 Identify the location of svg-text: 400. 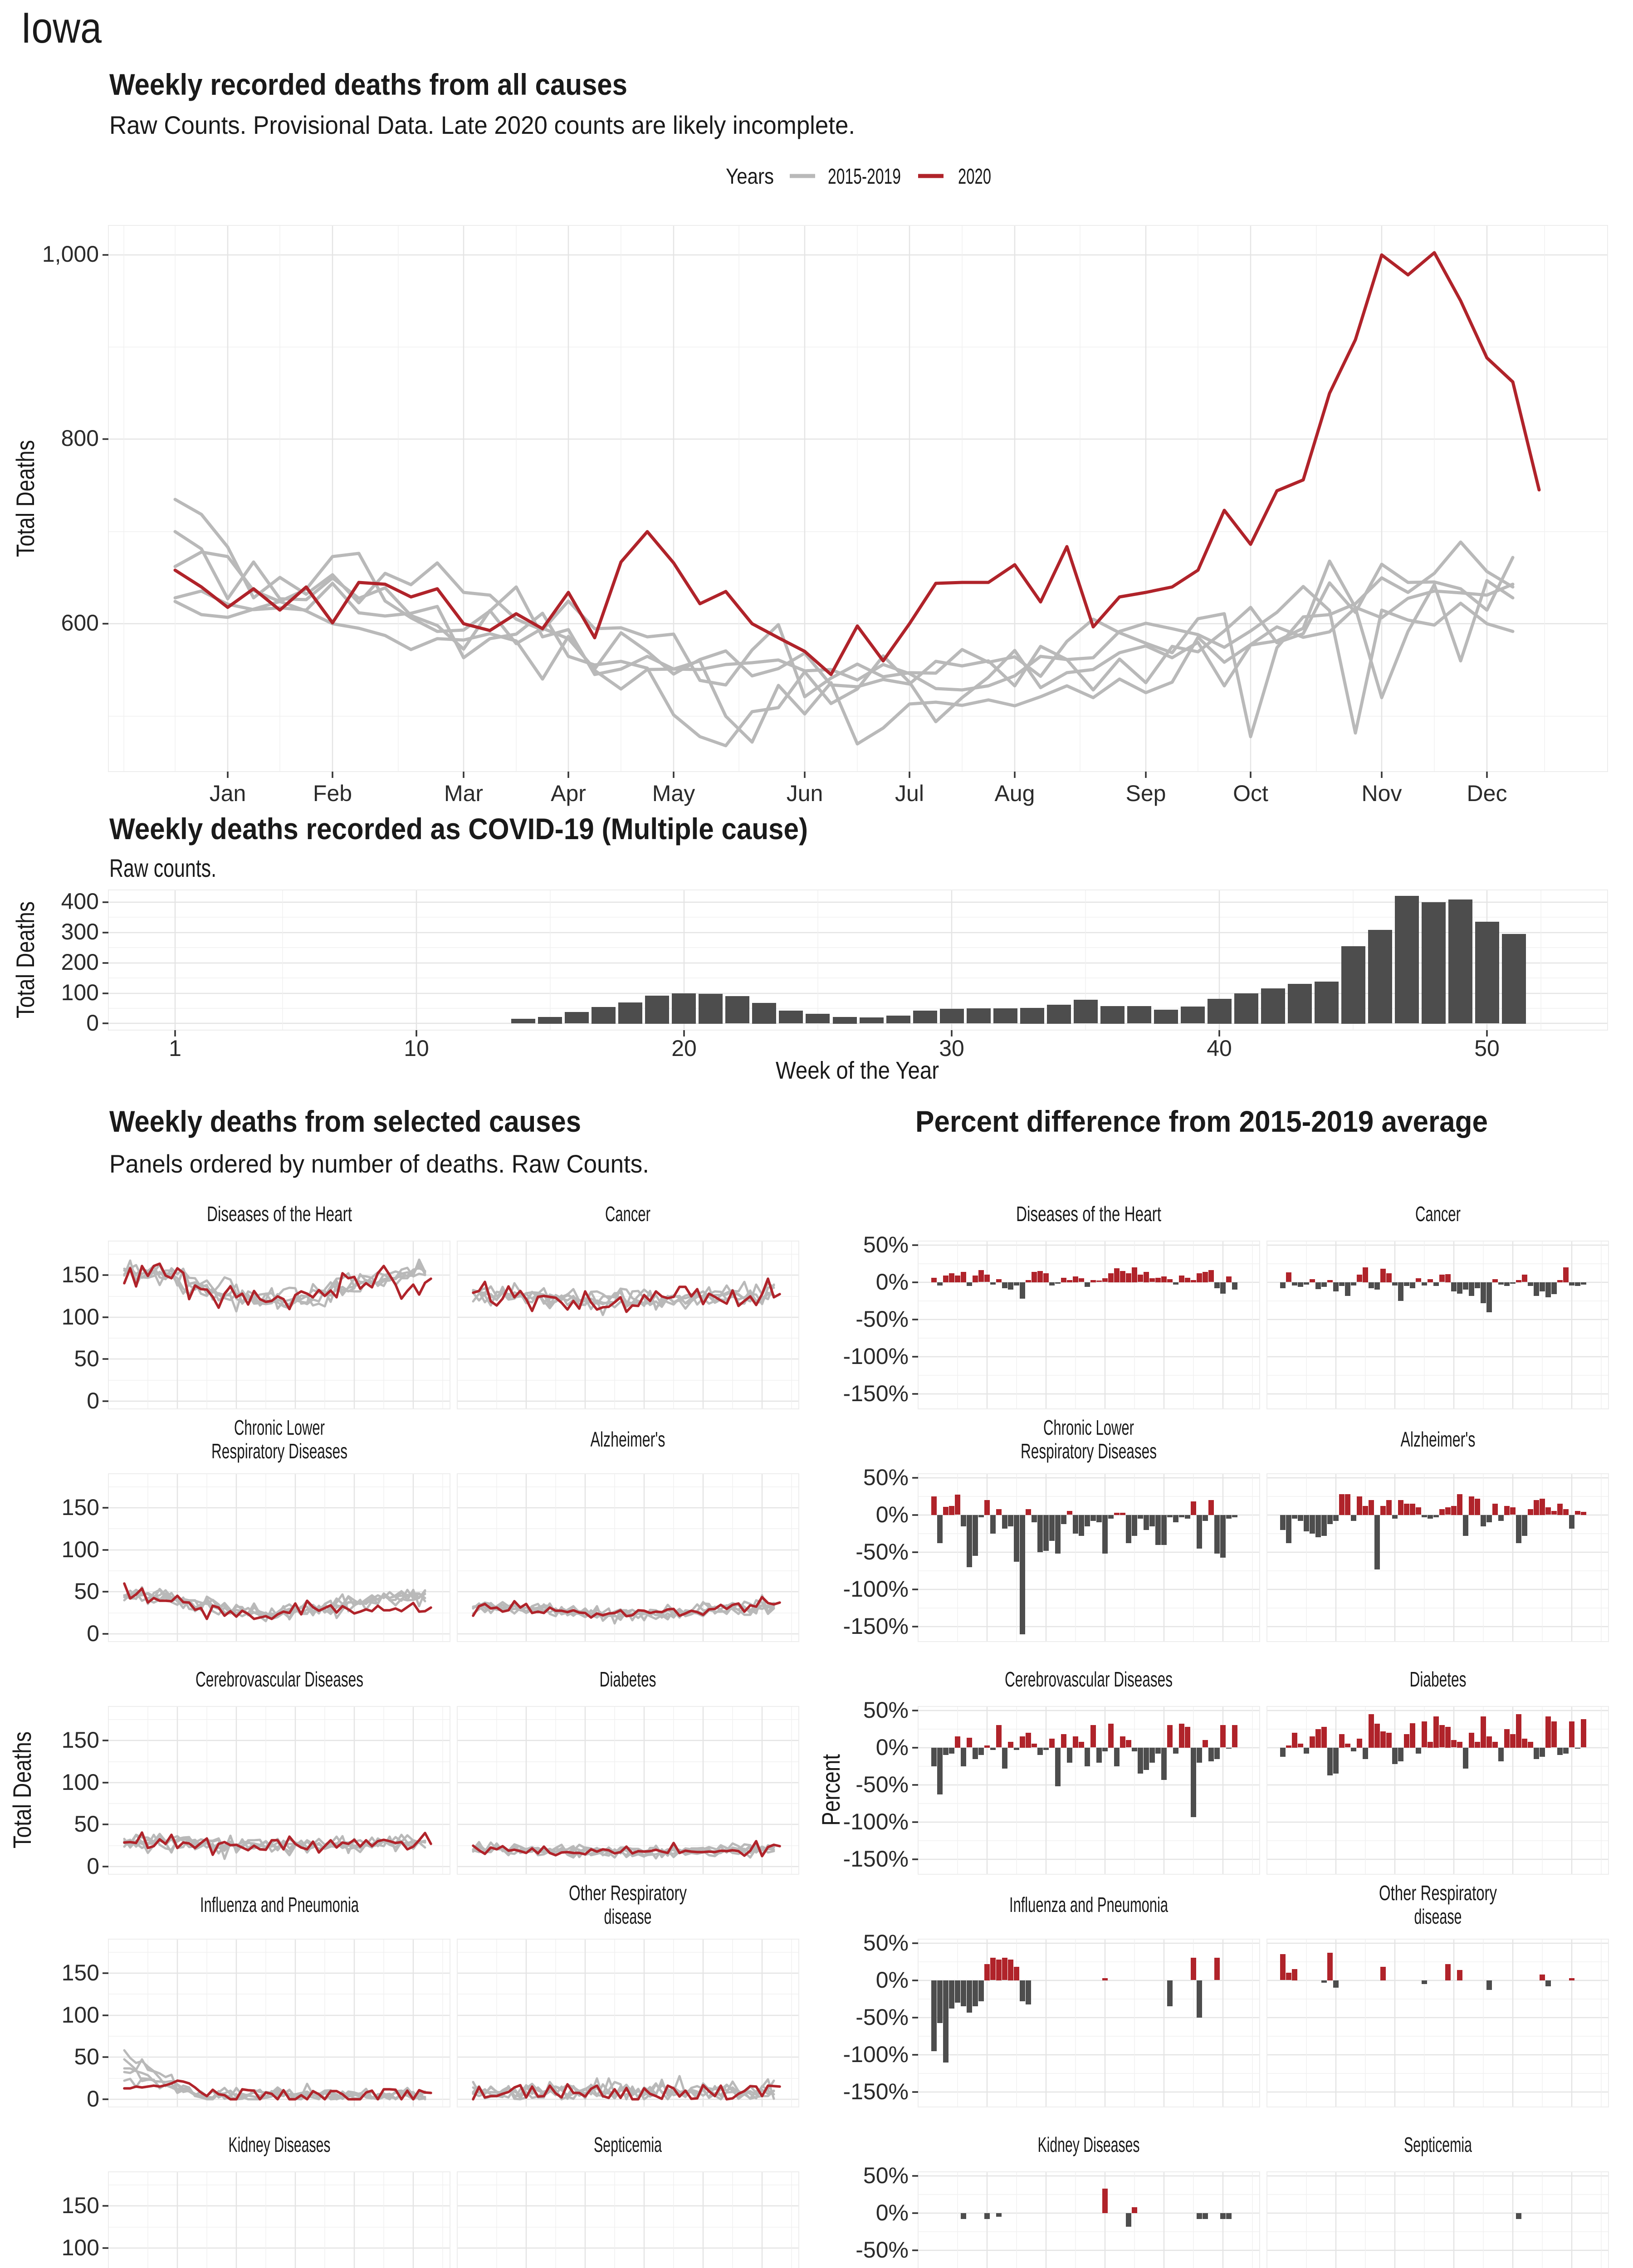
(80, 902).